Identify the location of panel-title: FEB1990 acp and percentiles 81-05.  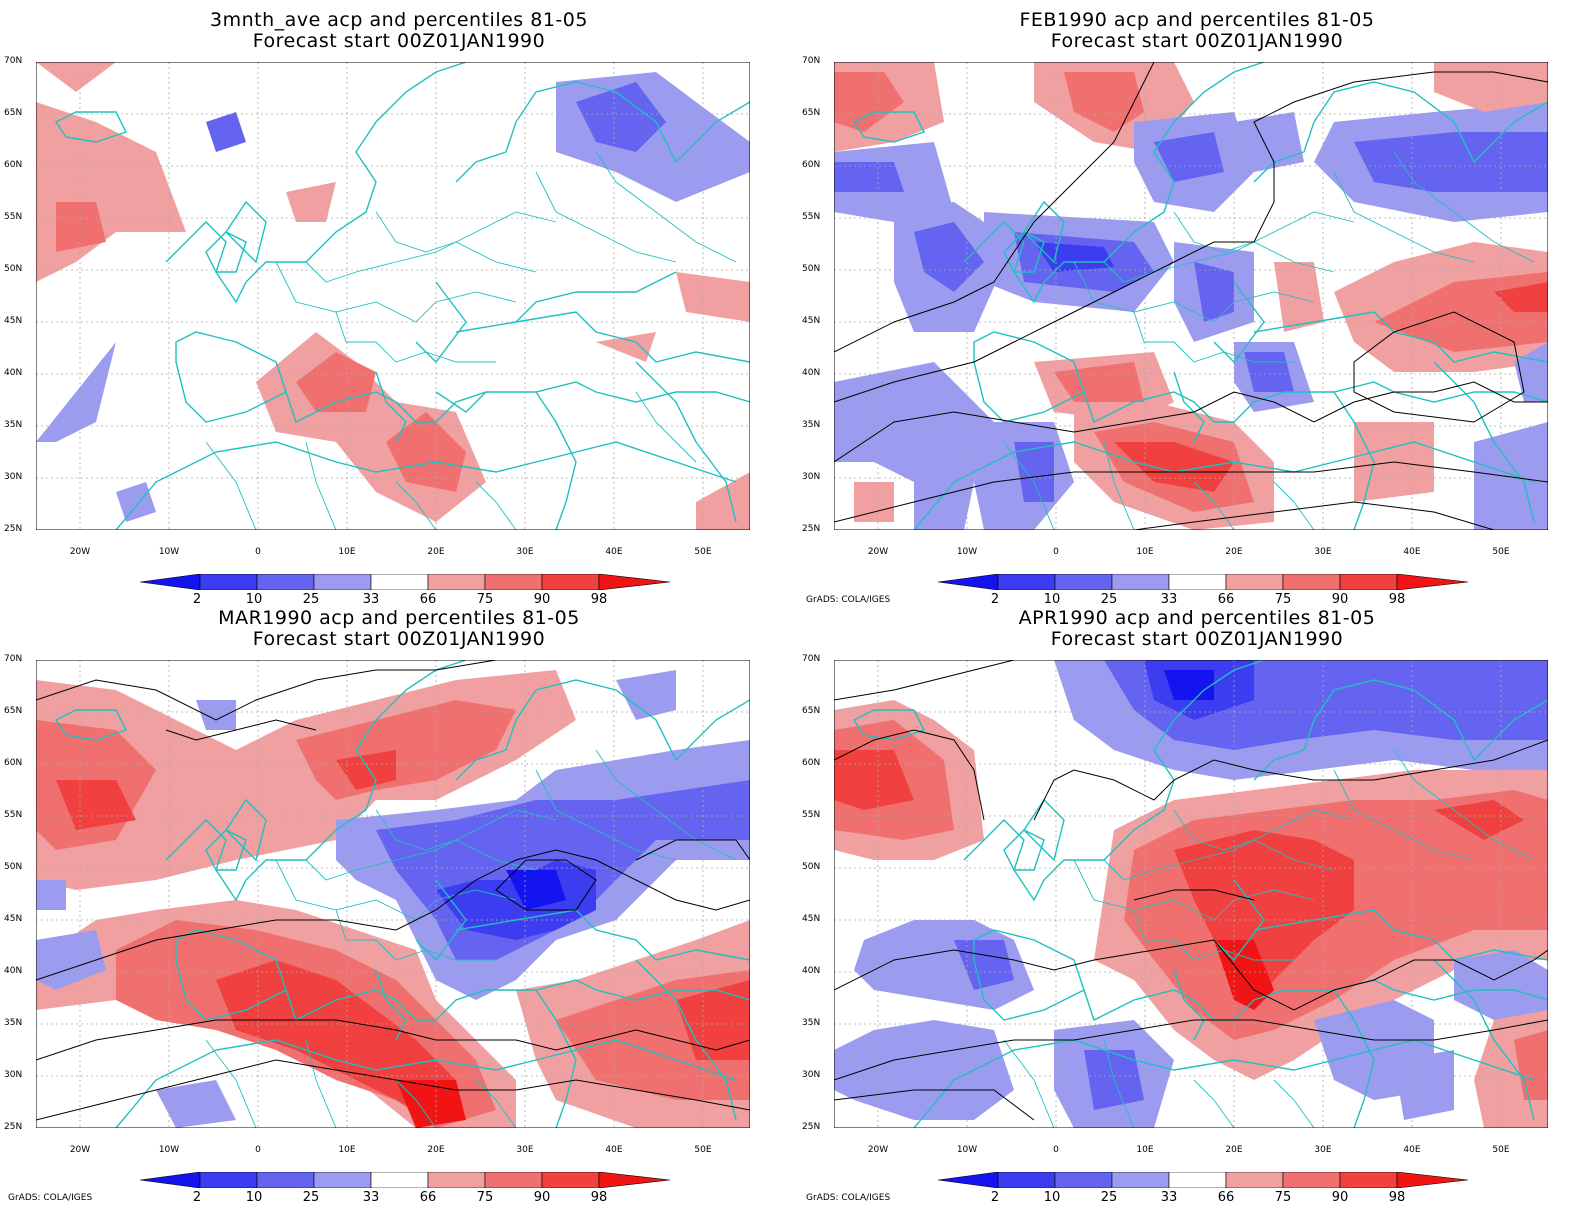
(1197, 20).